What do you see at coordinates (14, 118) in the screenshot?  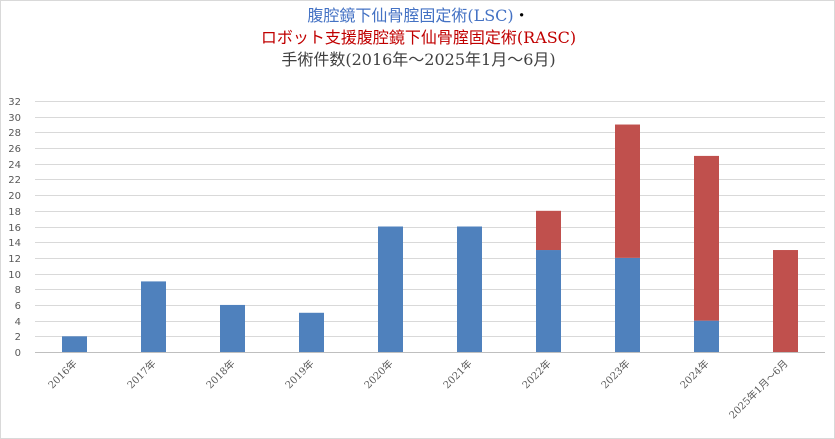 I see `y-tick-label: 30` at bounding box center [14, 118].